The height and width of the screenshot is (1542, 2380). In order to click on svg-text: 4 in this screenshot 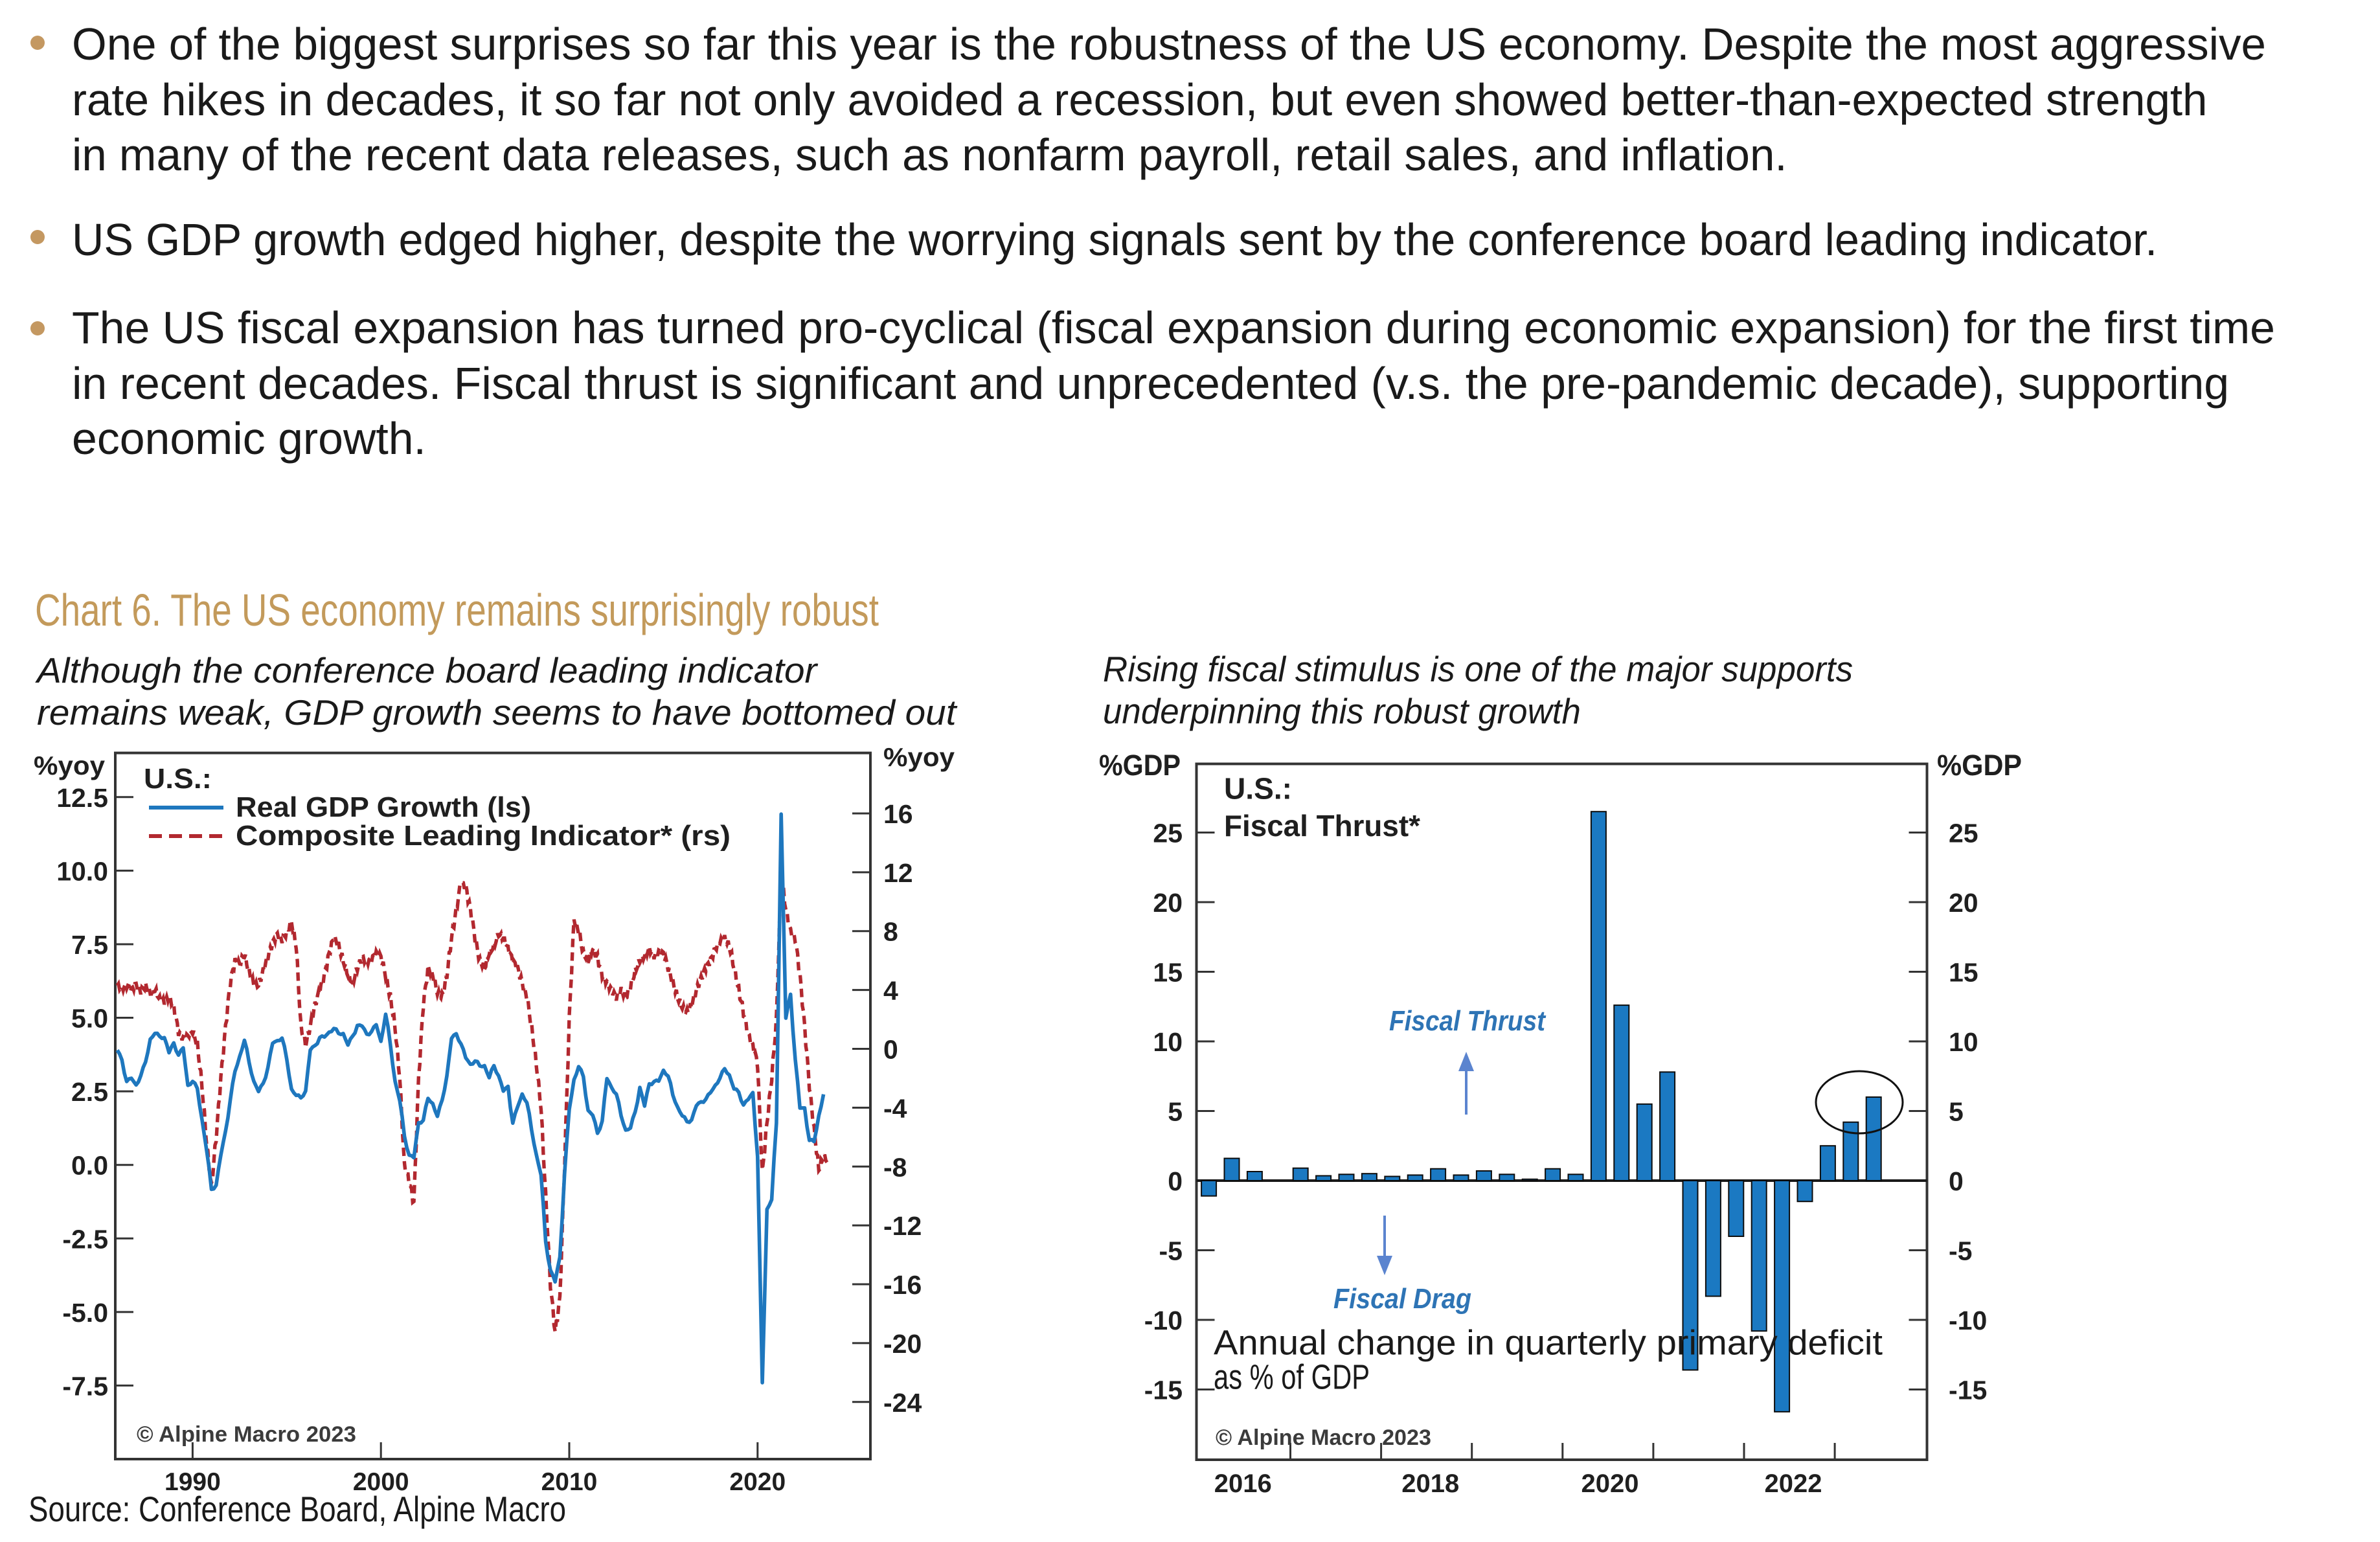, I will do `click(891, 991)`.